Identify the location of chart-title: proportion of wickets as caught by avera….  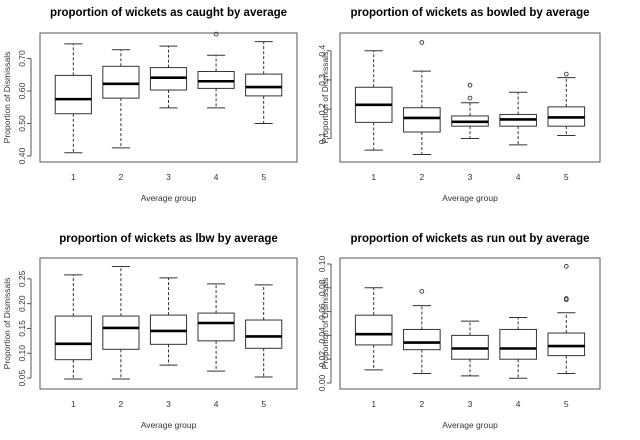
(168, 13).